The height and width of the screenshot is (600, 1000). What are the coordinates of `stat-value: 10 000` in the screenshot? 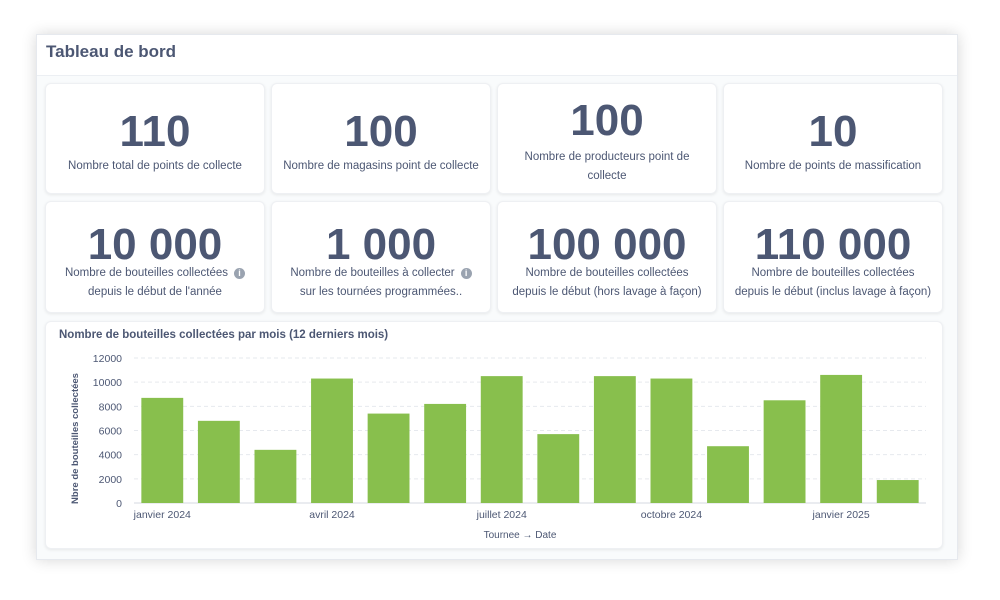 It's located at (155, 244).